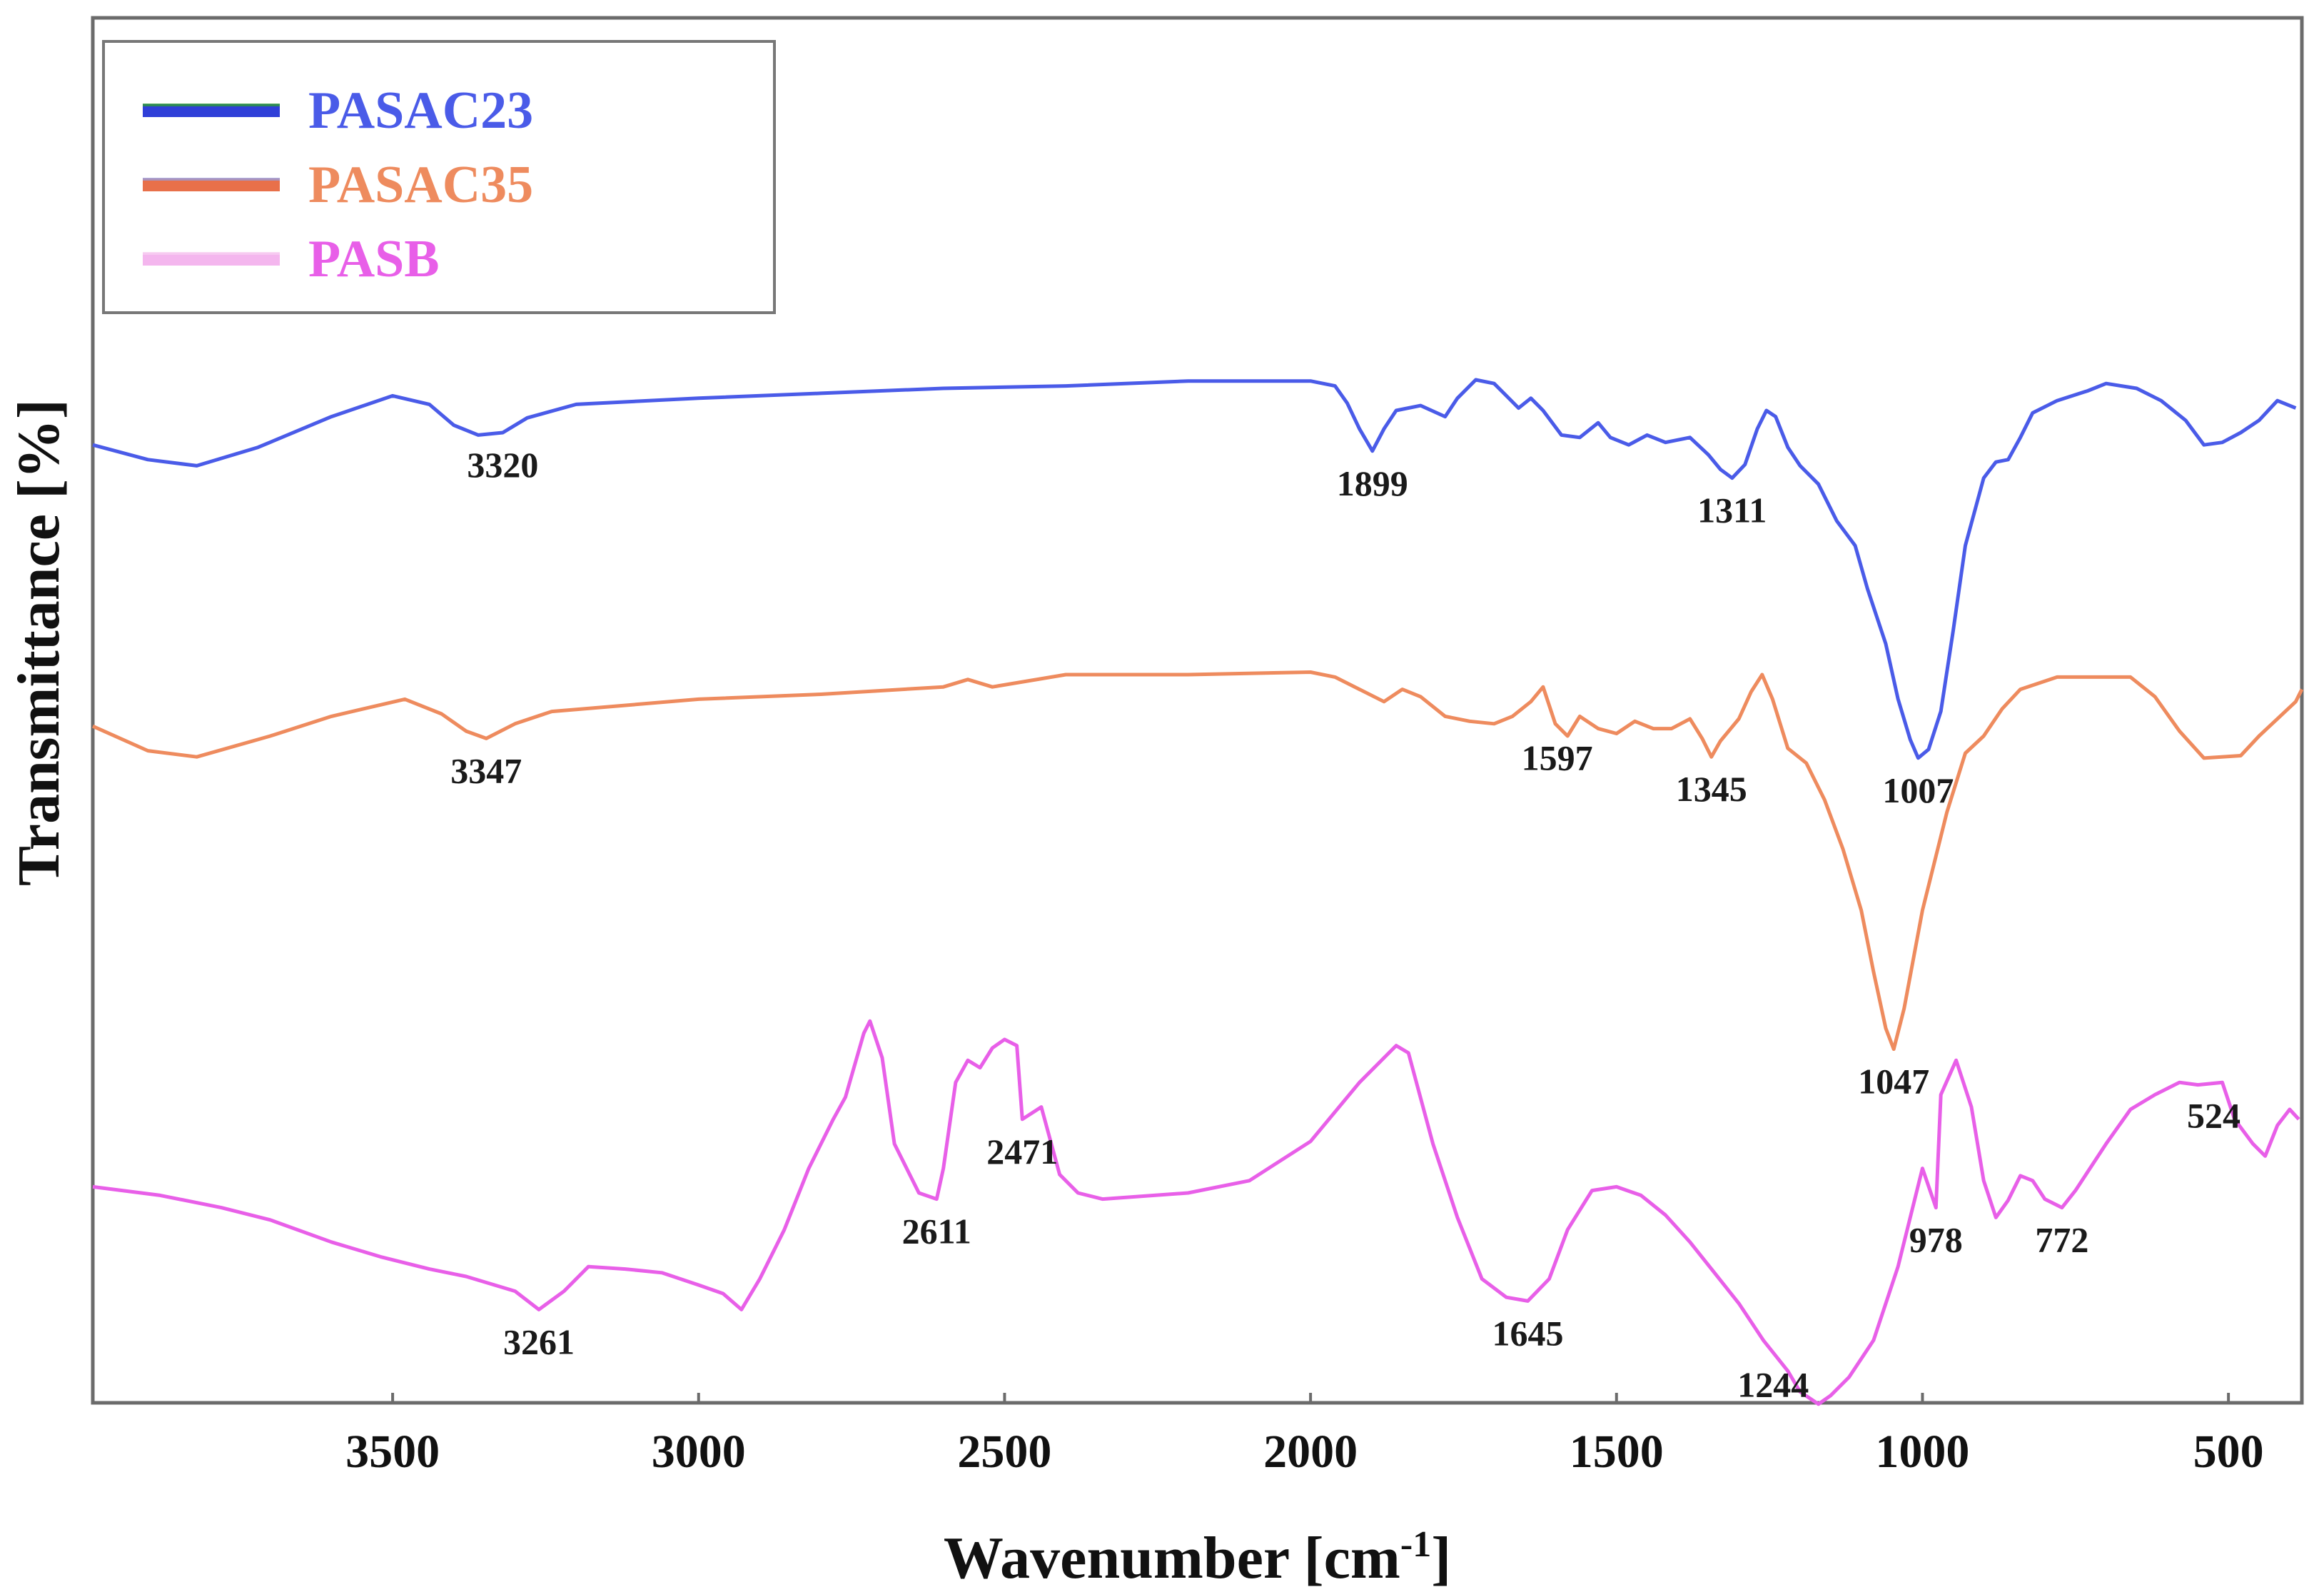 This screenshot has width=2324, height=1592. Describe the element at coordinates (1617, 1452) in the screenshot. I see `x-tick-label: 1500` at that location.